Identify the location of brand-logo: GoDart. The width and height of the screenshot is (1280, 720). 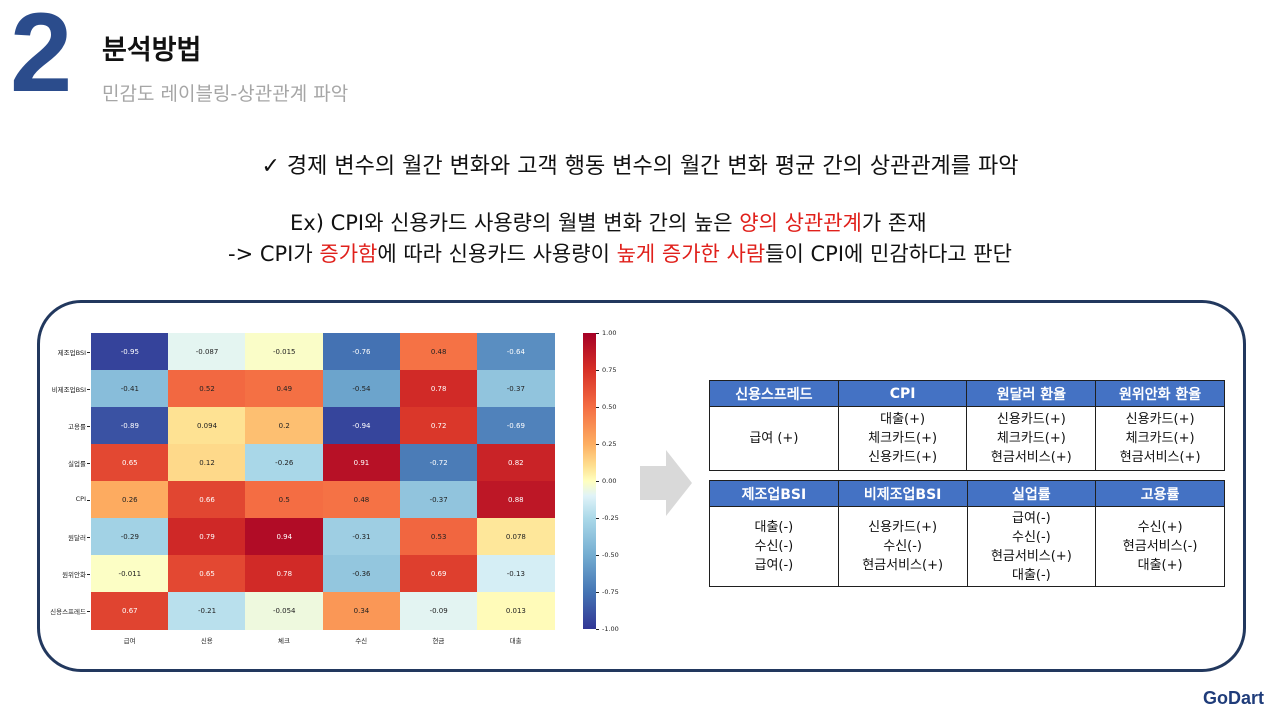
(1233, 698).